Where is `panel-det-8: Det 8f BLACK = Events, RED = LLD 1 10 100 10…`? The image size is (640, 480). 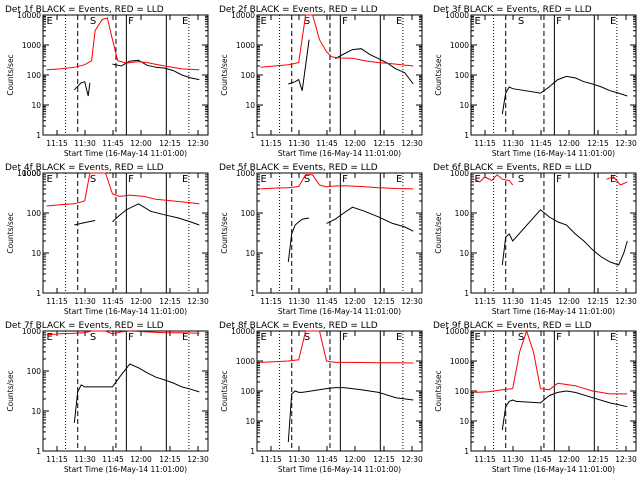 panel-det-8: Det 8f BLACK = Events, RED = LLD 1 10 100 10… is located at coordinates (321, 397).